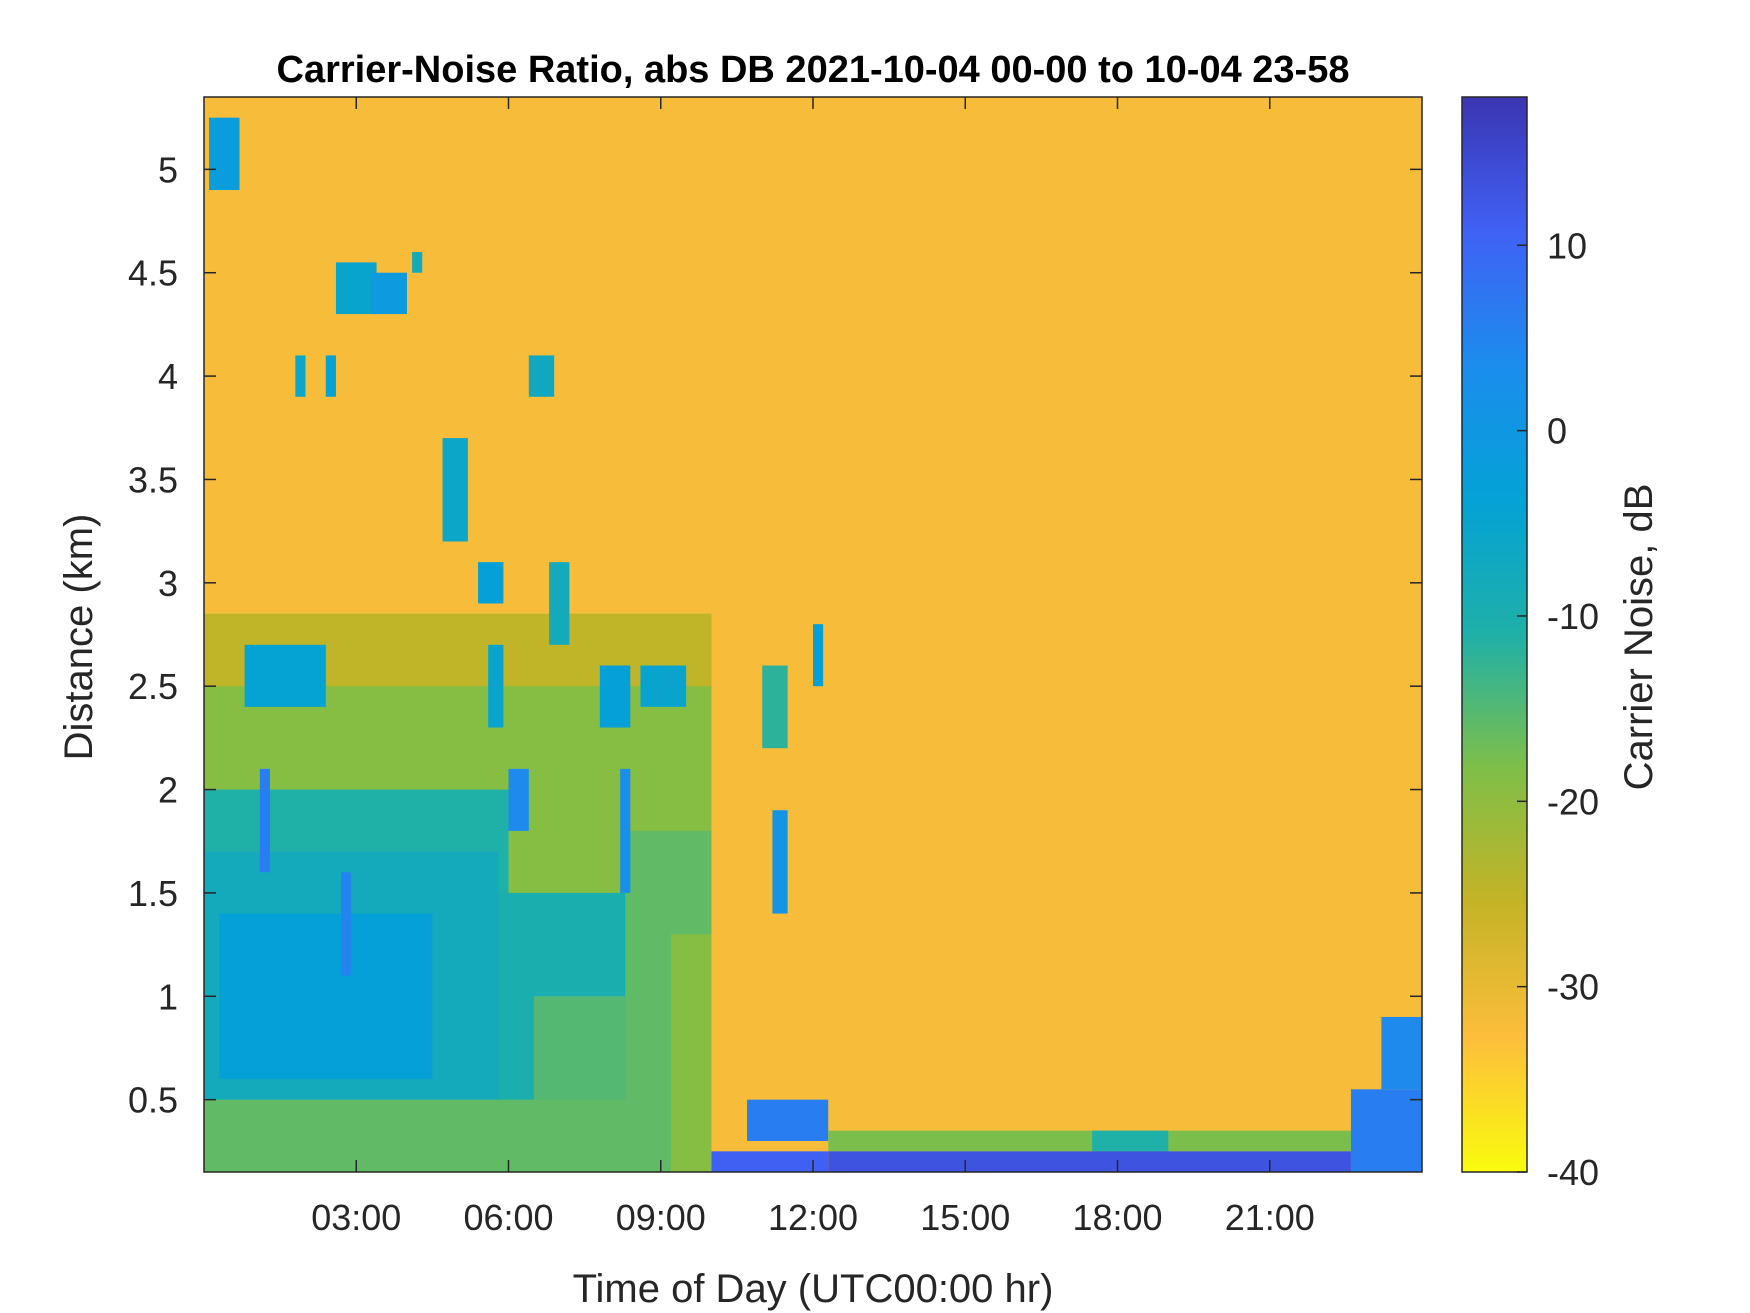 The image size is (1750, 1313). What do you see at coordinates (153, 273) in the screenshot?
I see `y-tick-label: 4.5` at bounding box center [153, 273].